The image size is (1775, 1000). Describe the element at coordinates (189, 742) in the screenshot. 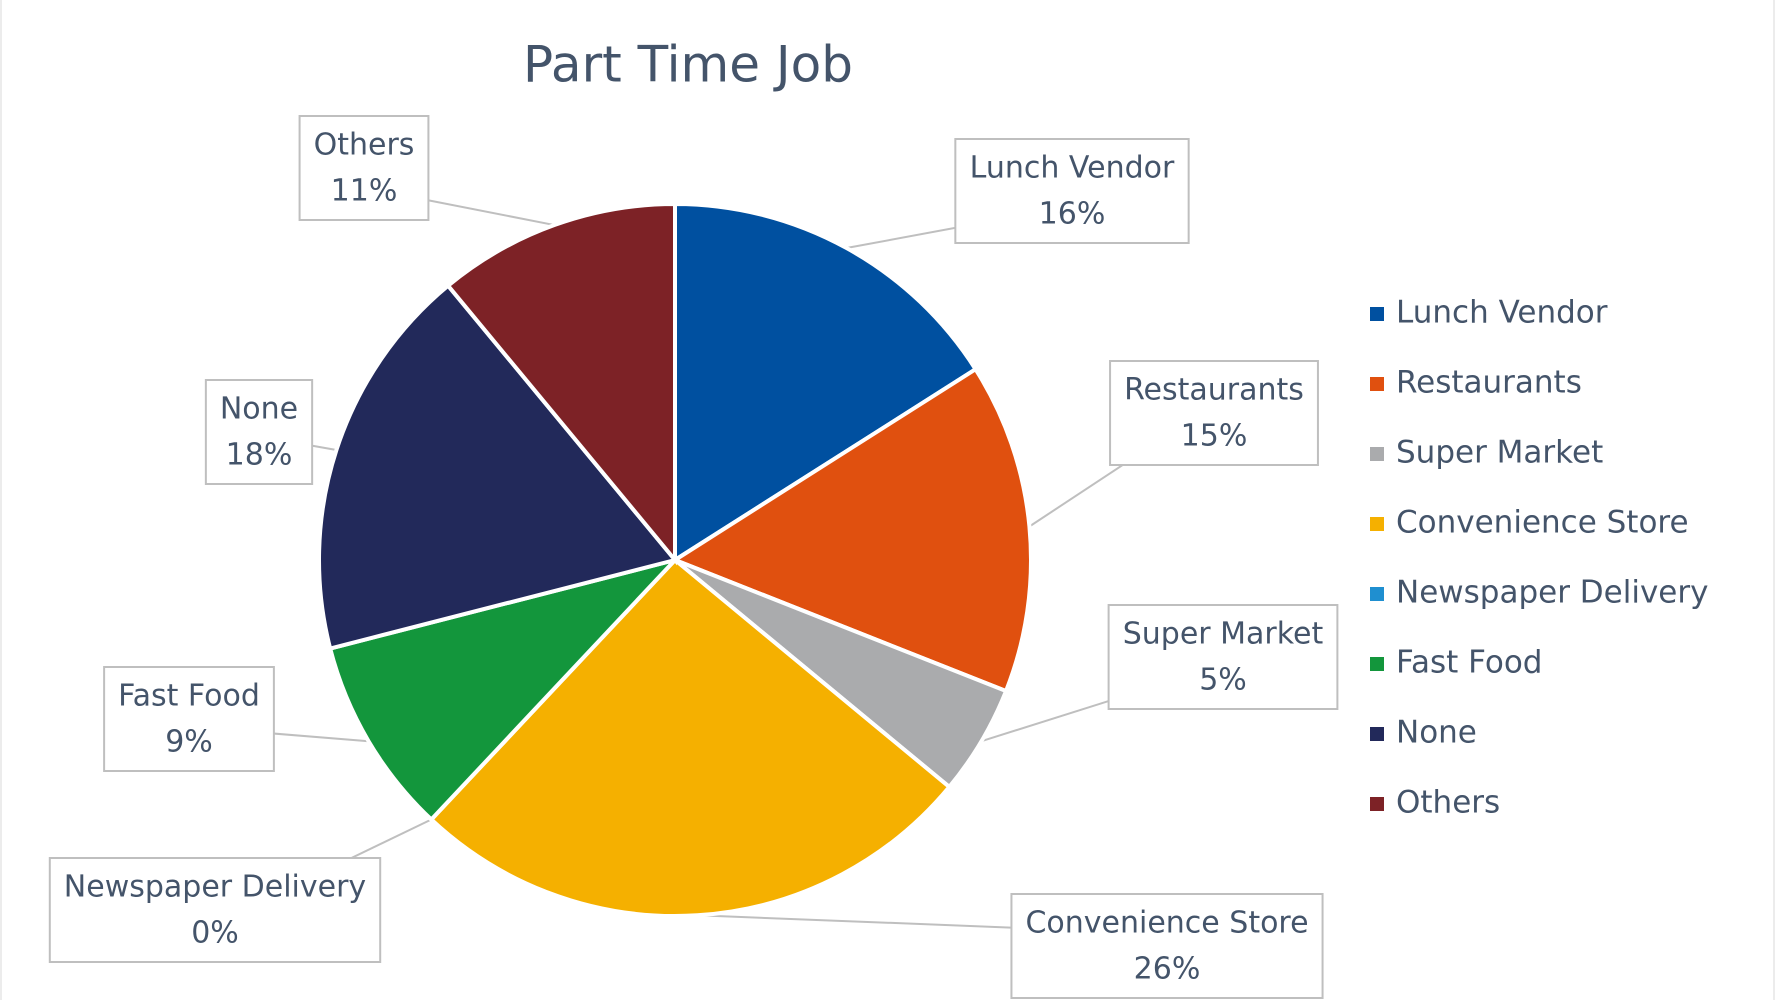

I see `data-label-value: 9%` at that location.